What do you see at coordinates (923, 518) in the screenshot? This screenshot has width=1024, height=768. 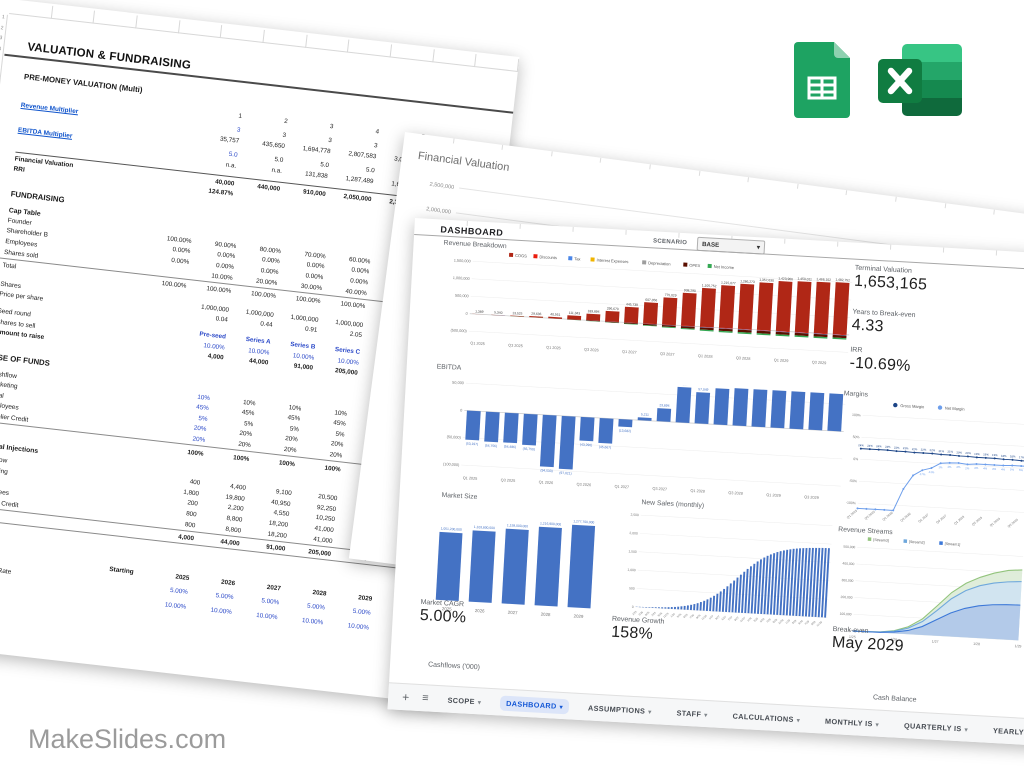 I see `svg-text: Q1 2027` at bounding box center [923, 518].